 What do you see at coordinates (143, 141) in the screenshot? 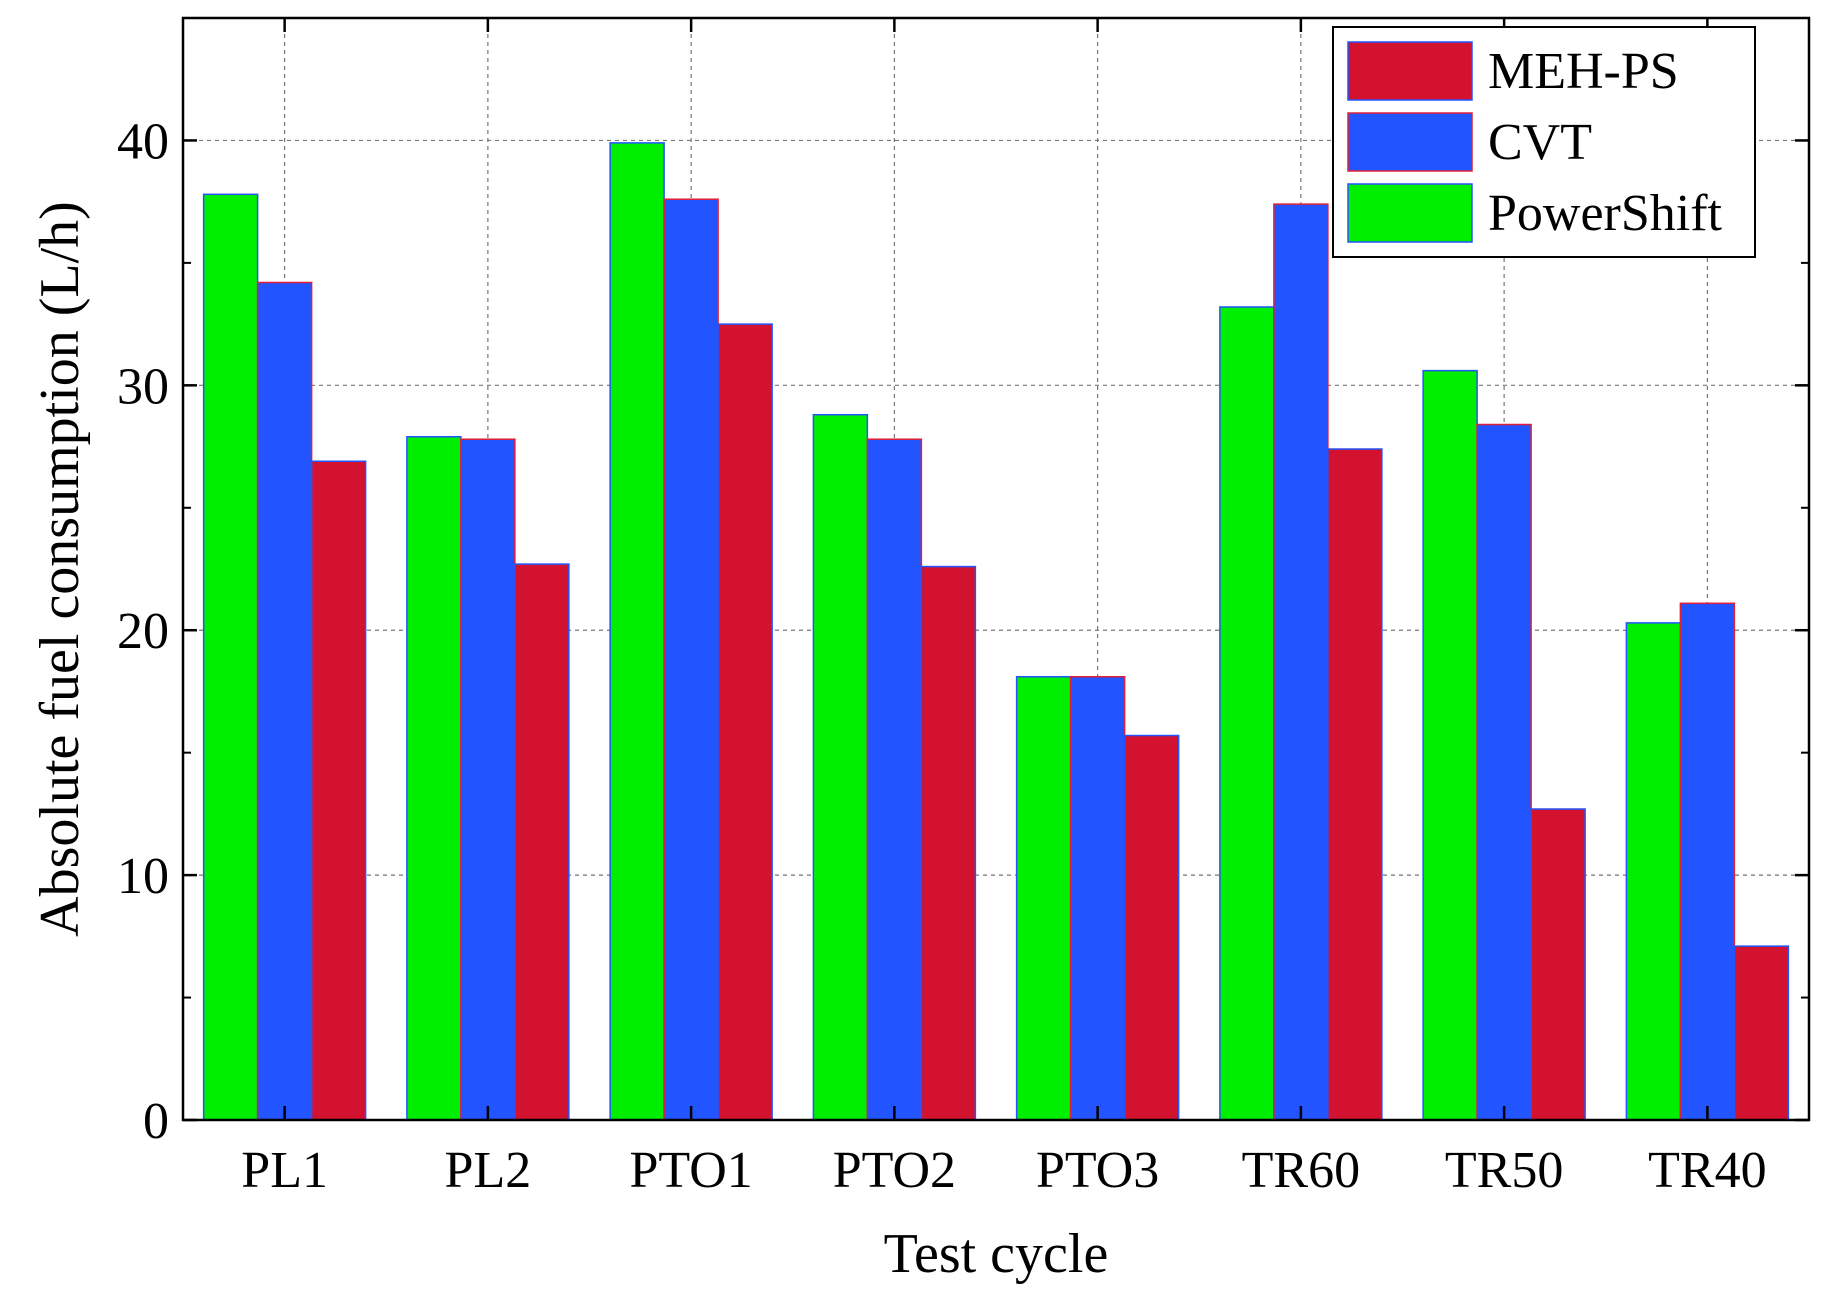
I see `y-tick-label: 40` at bounding box center [143, 141].